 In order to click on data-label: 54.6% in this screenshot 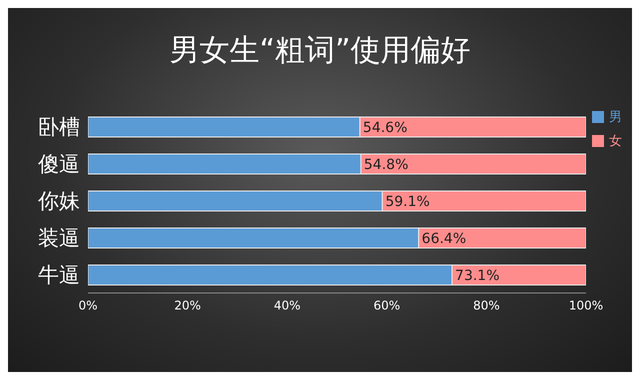, I will do `click(385, 128)`.